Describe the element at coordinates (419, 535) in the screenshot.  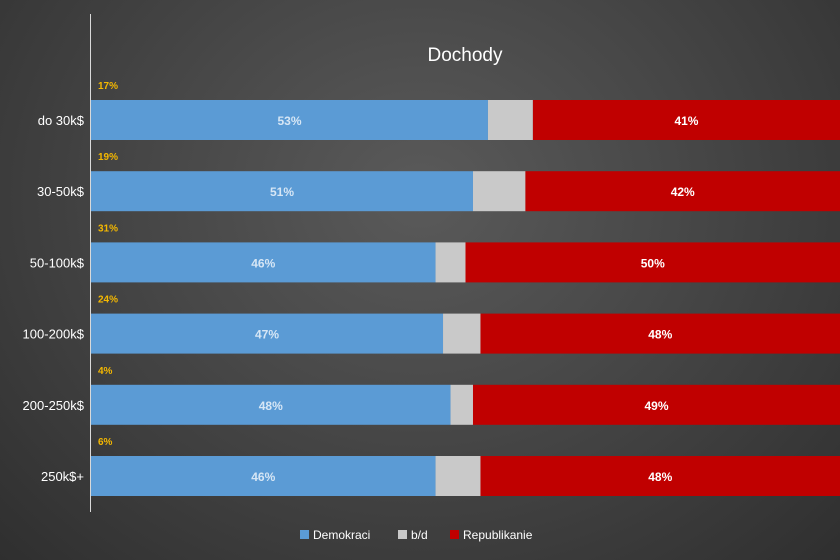
I see `legend-label: b/d` at that location.